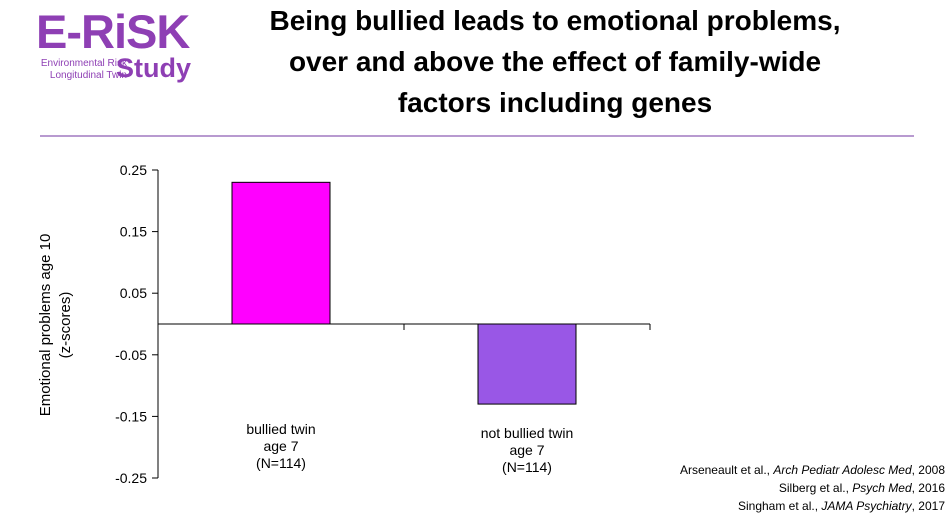  Describe the element at coordinates (131, 355) in the screenshot. I see `y-tick-label: -0.05` at that location.